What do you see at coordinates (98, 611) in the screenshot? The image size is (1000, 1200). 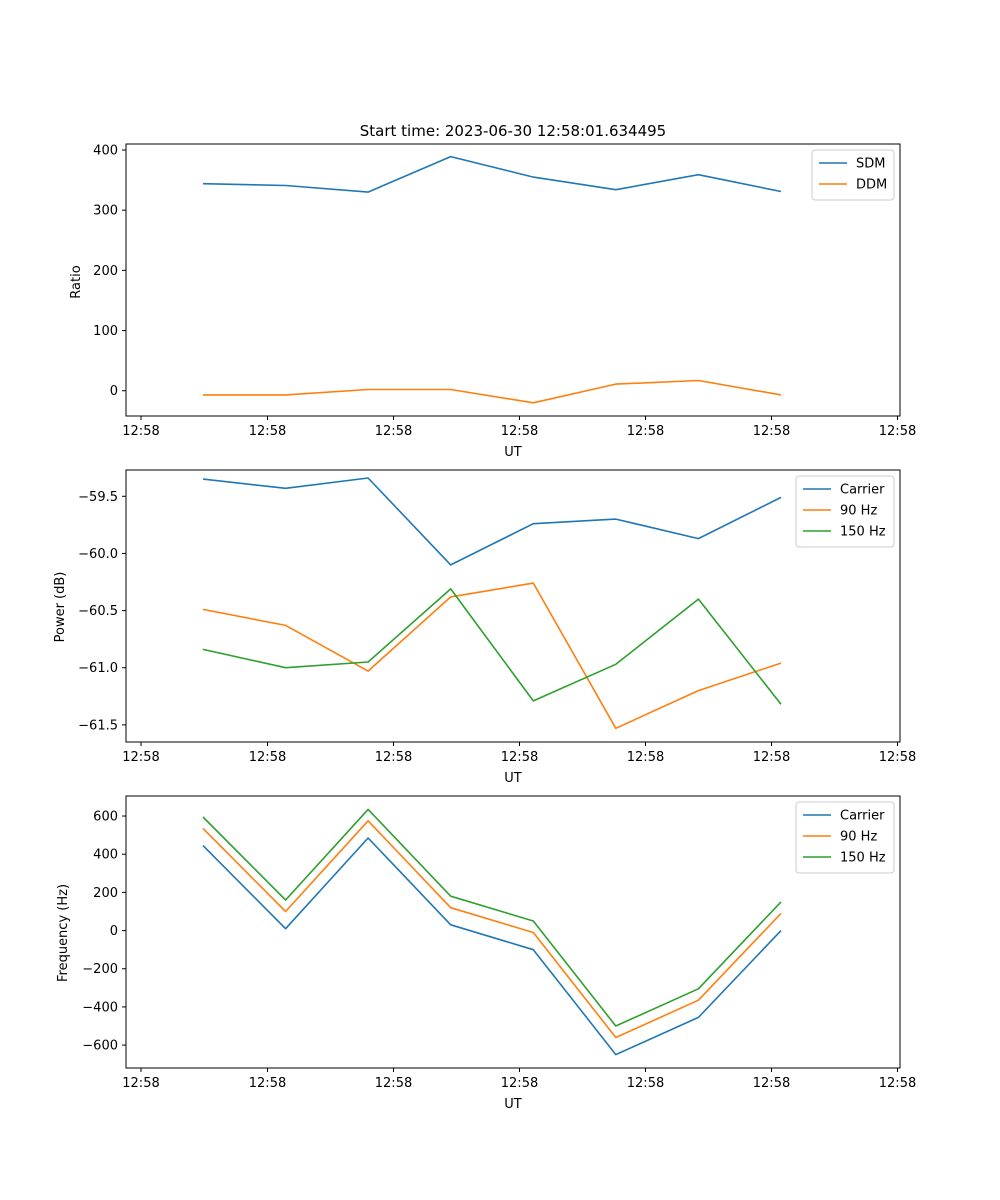 I see `power-ytick-label: −60.5` at bounding box center [98, 611].